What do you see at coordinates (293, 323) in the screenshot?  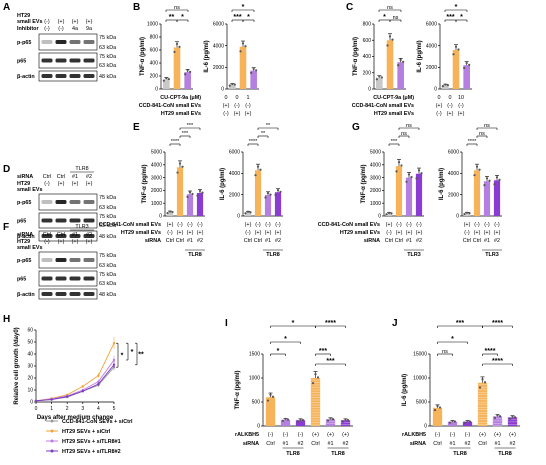 I see `sig-i-label: *` at bounding box center [293, 323].